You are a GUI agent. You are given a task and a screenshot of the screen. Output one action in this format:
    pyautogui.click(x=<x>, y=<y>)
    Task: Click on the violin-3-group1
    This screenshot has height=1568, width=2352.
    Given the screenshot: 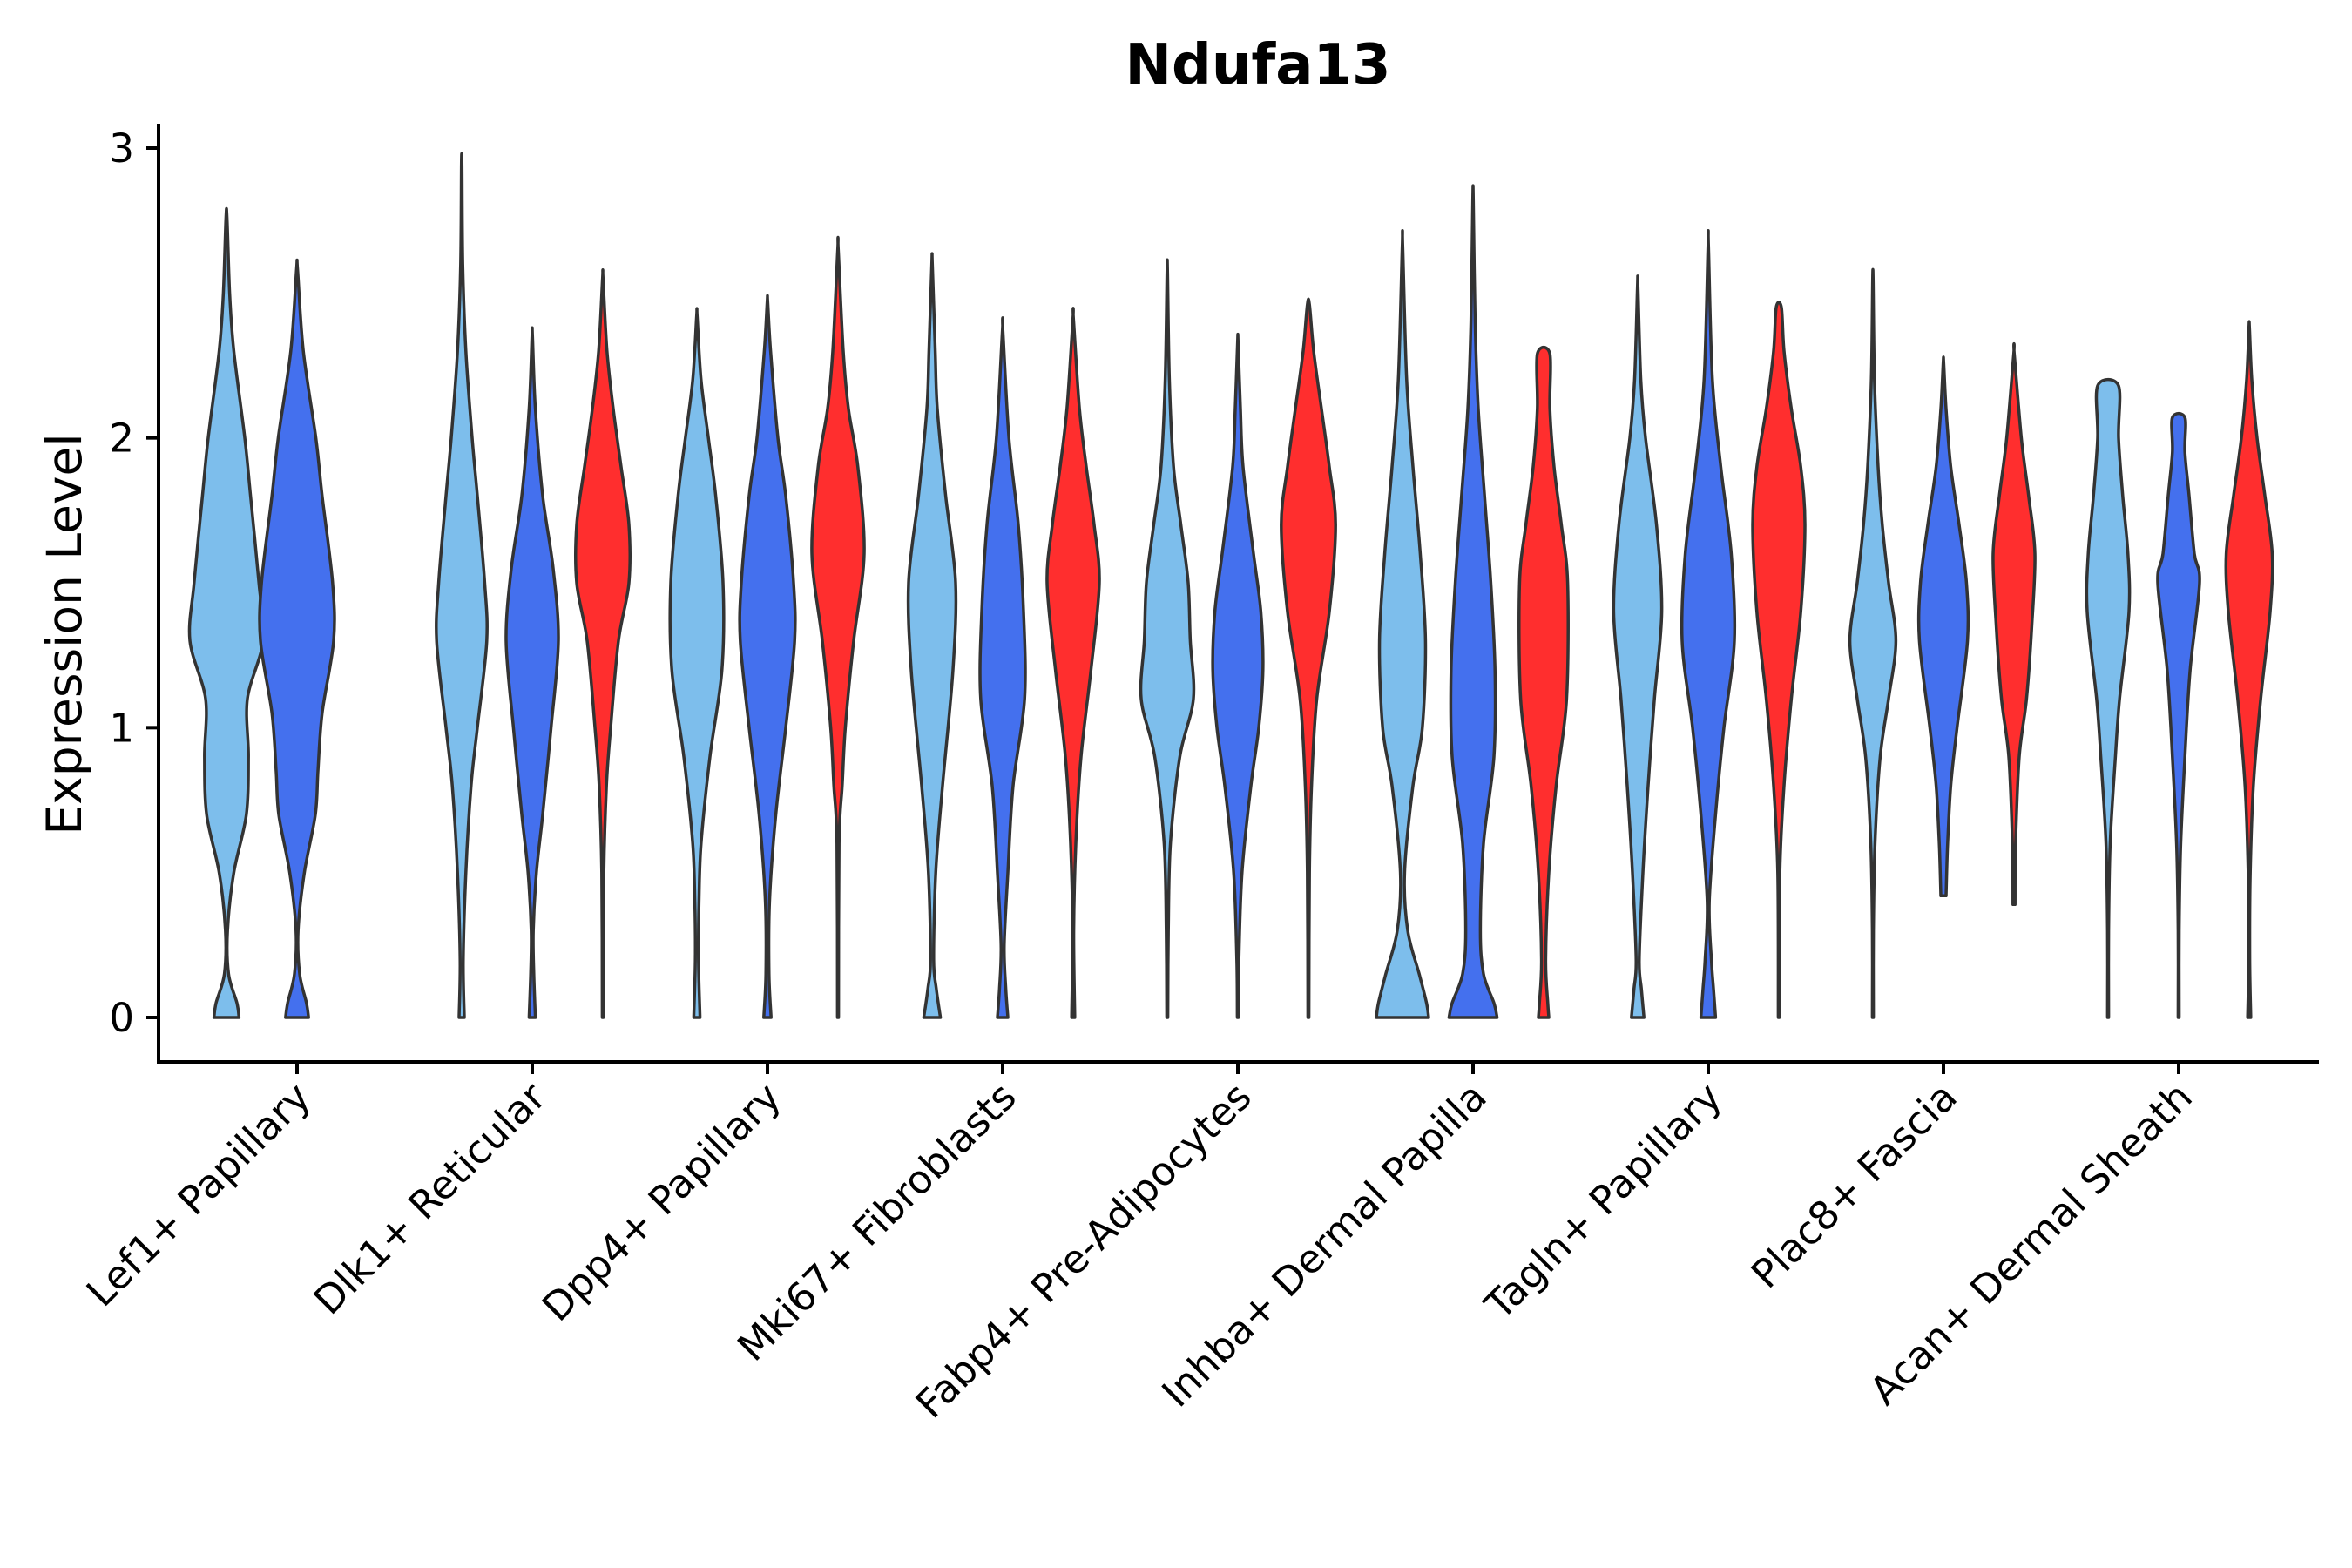 What is the action you would take?
    pyautogui.click(x=932, y=635)
    